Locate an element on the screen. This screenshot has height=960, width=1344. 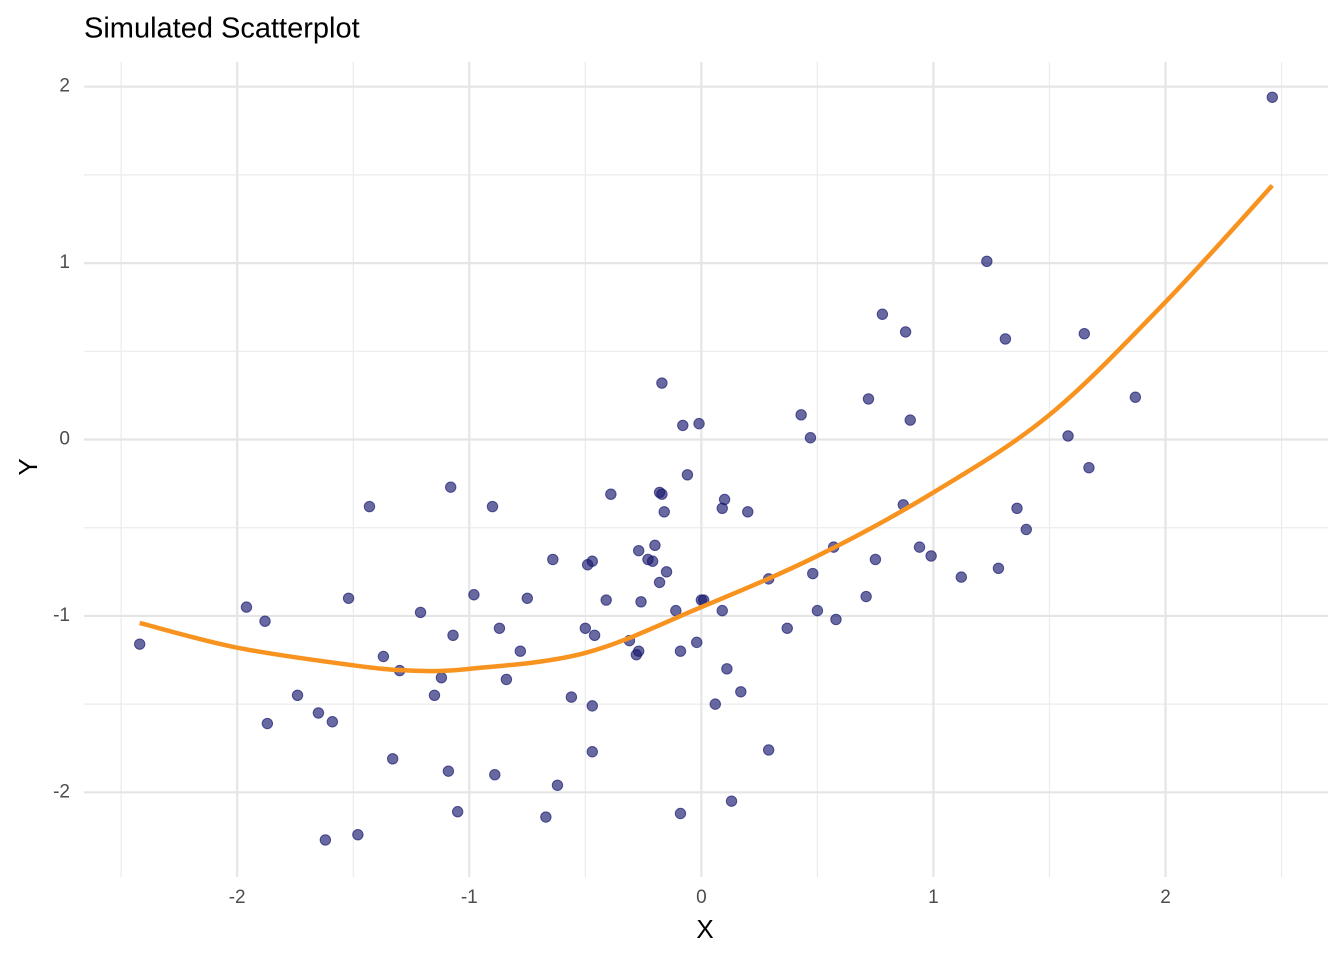
y-tick-label: -2 is located at coordinates (61, 791).